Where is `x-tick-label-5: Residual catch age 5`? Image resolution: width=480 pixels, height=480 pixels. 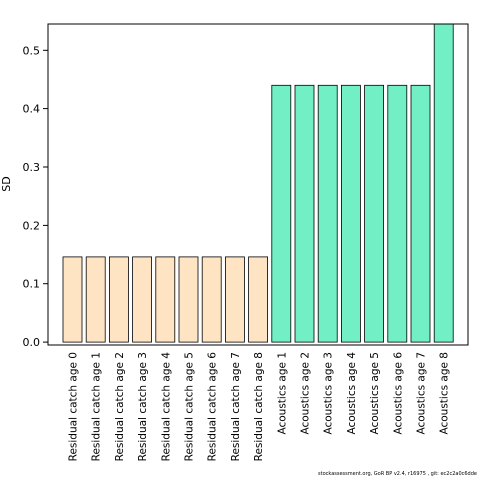 x-tick-label-5: Residual catch age 5 is located at coordinates (190, 406).